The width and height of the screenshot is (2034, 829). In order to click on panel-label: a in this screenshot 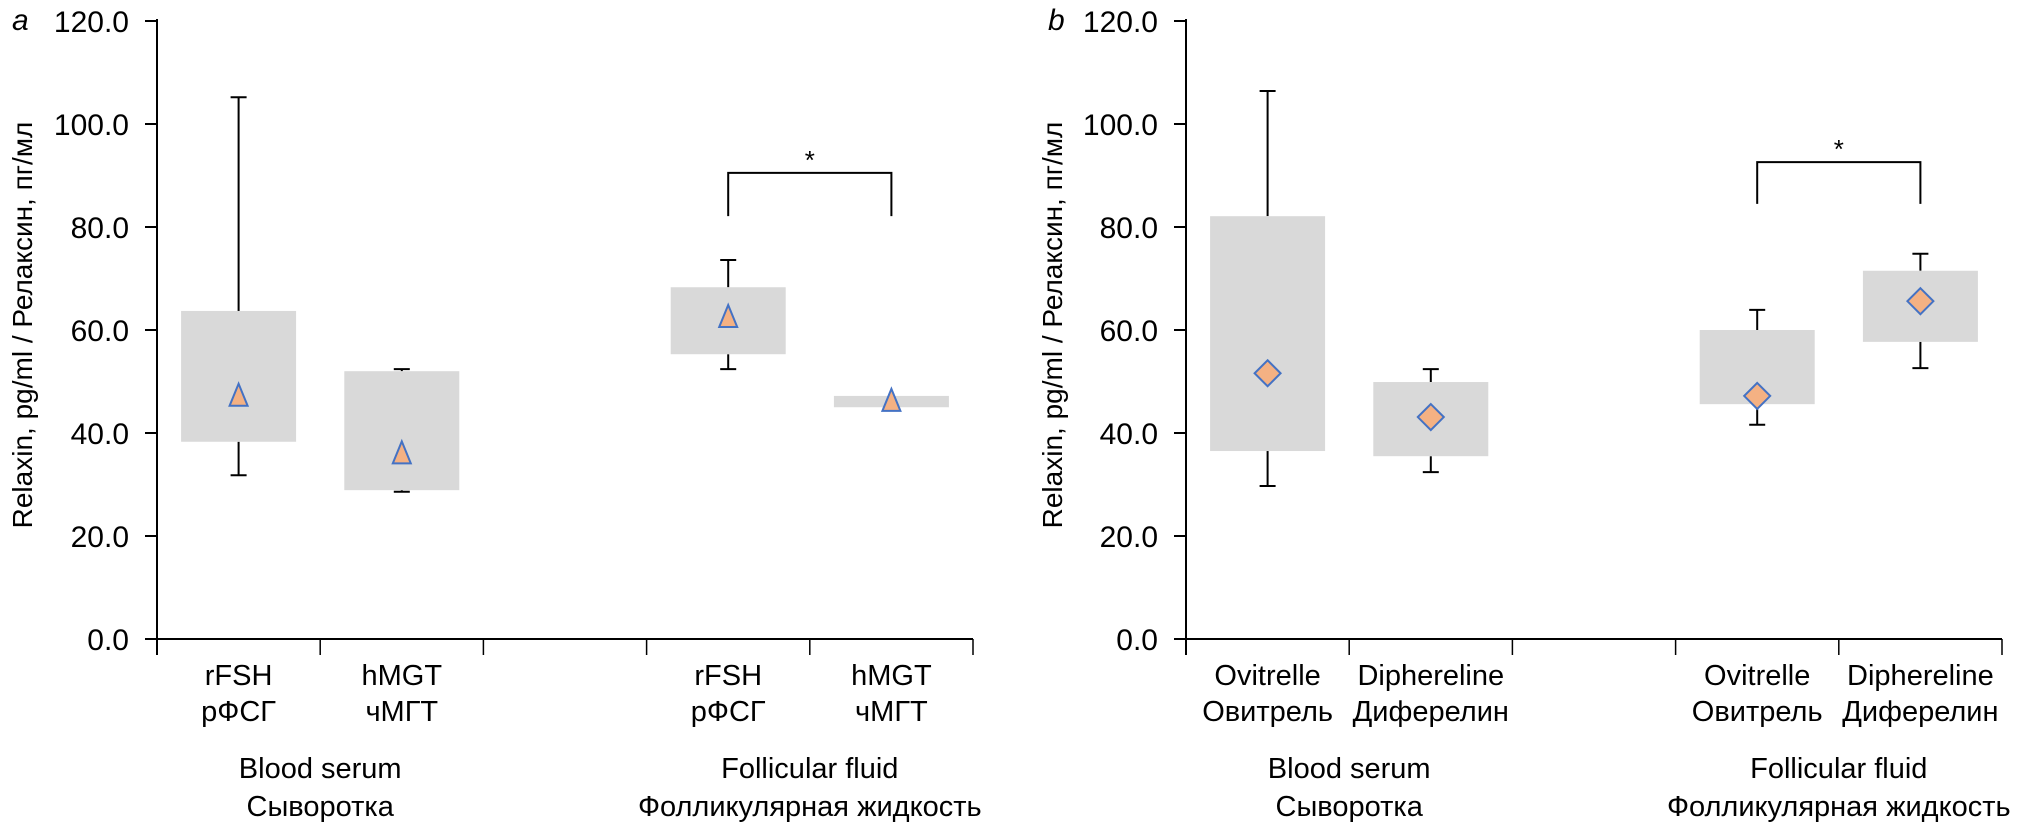, I will do `click(20, 20)`.